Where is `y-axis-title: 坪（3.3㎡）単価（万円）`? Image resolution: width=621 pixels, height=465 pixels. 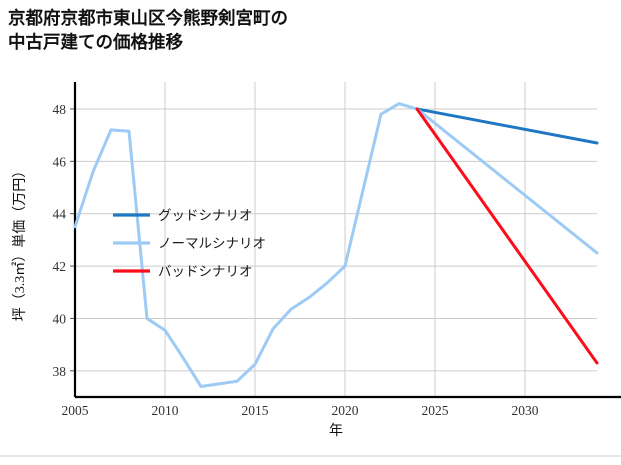 y-axis-title: 坪（3.3㎡）単価（万円） is located at coordinates (20, 243).